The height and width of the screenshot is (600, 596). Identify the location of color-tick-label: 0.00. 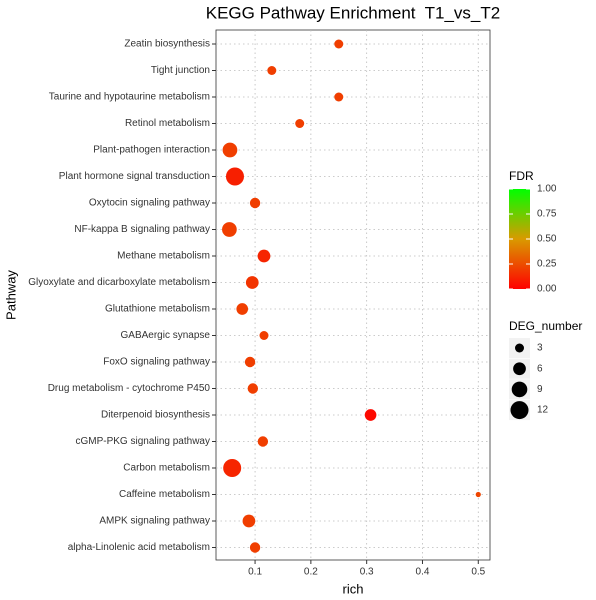
(547, 289).